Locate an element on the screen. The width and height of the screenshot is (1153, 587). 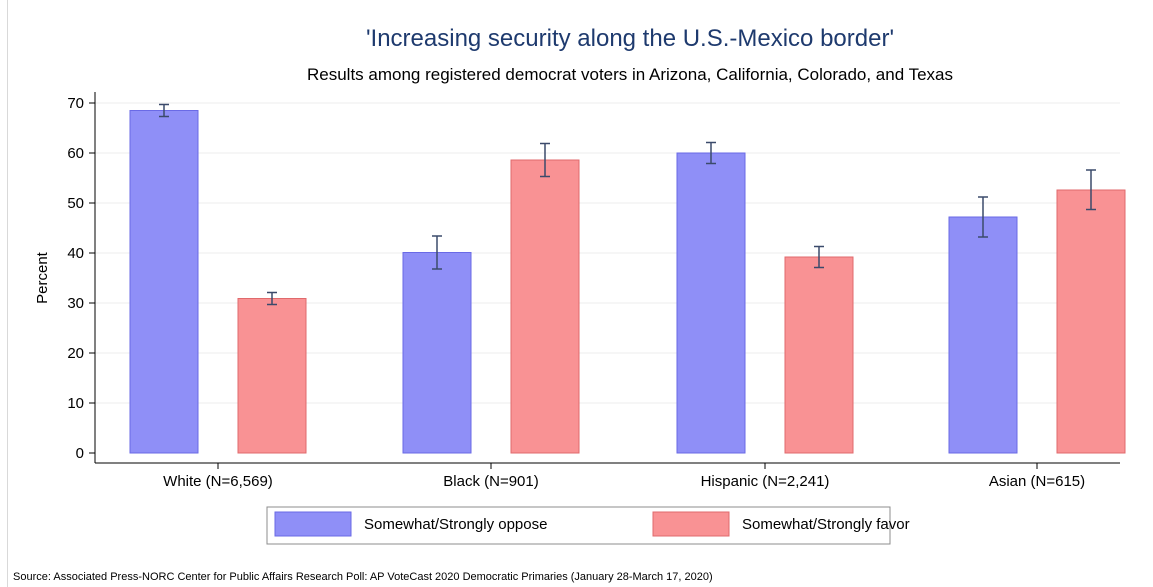
y-tick-label: 70 is located at coordinates (75, 103).